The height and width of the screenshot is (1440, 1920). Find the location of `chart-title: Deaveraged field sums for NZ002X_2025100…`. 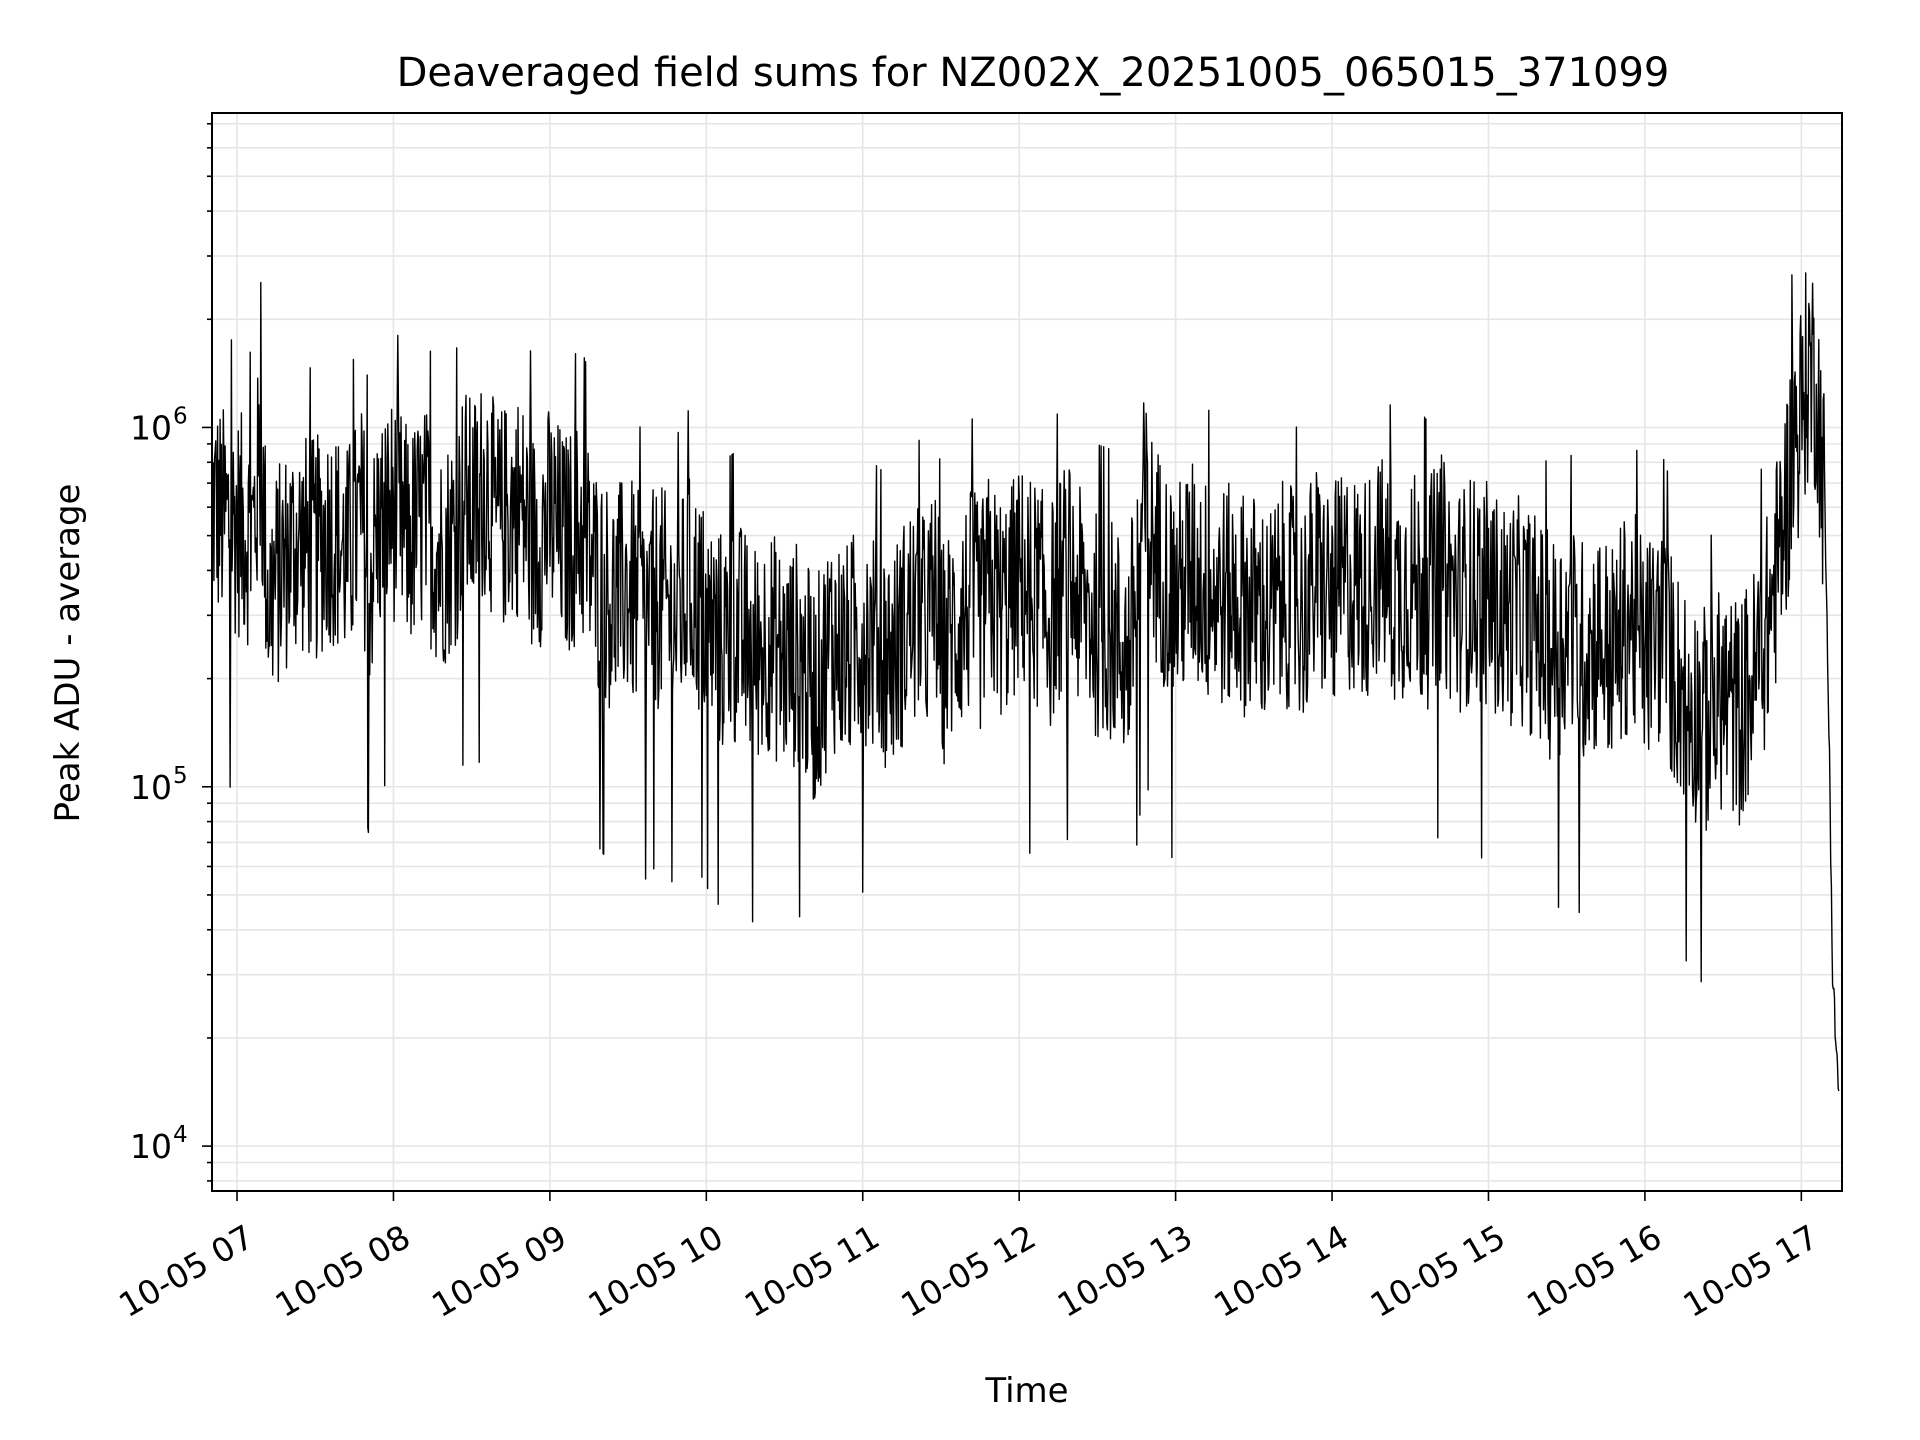

chart-title: Deaveraged field sums for NZ002X_2025100… is located at coordinates (1033, 73).